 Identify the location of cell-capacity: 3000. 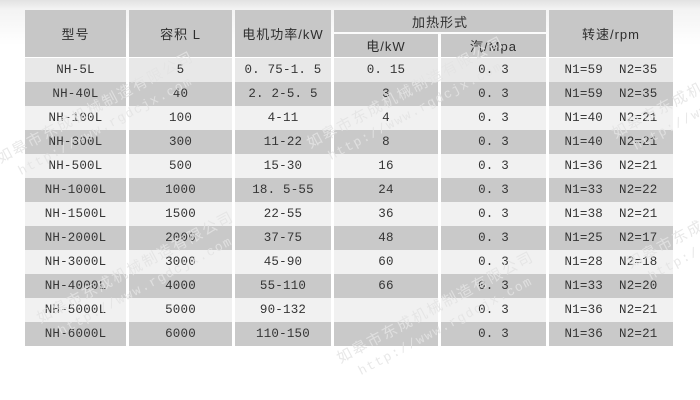
(180, 262).